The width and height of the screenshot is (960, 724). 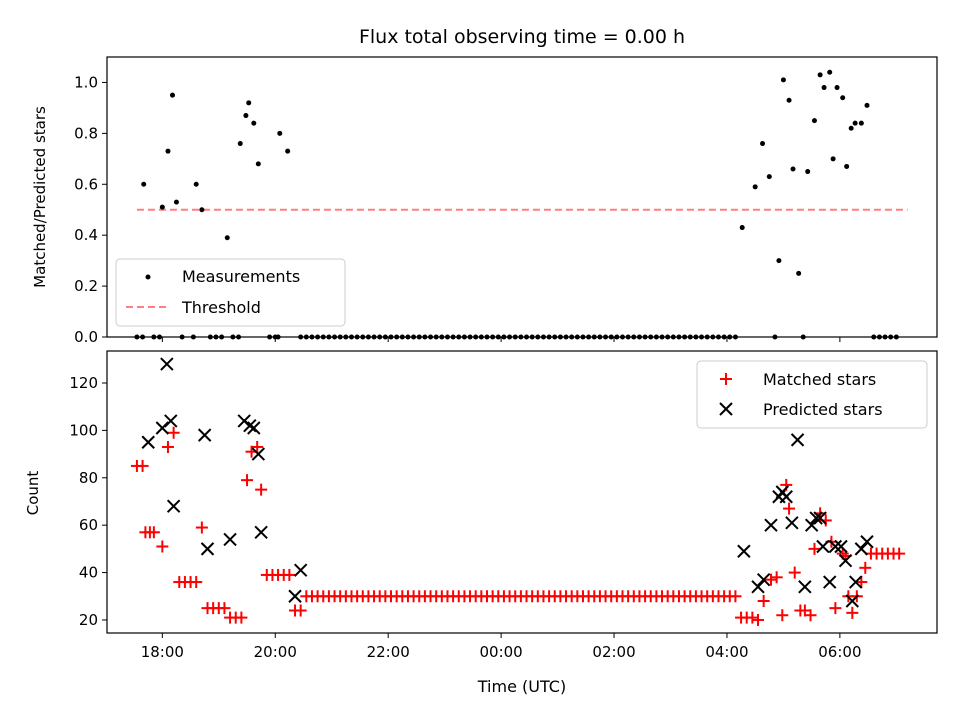 I want to click on ratio-y-tick-label: 0.8, so click(x=86, y=133).